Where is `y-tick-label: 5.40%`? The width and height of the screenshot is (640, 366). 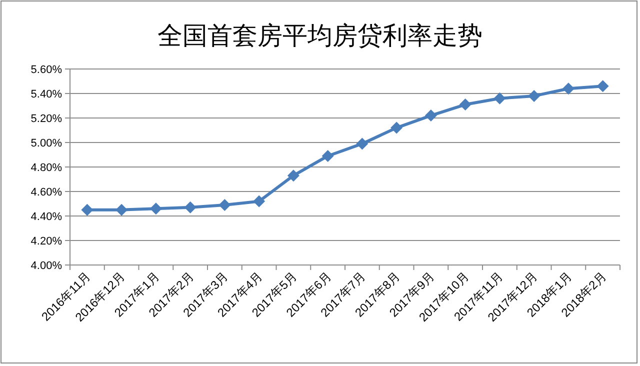 y-tick-label: 5.40% is located at coordinates (46, 94).